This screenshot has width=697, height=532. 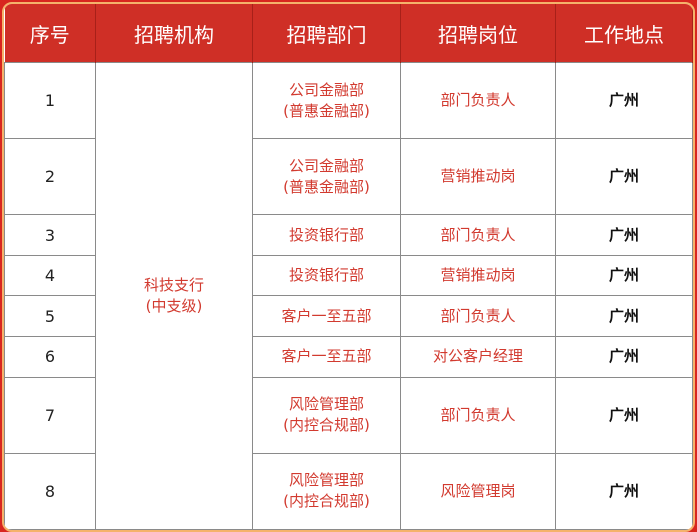 I want to click on table-row: 8 风险管理部 (内控合规部) 风险管理岗 广州, so click(x=348, y=491).